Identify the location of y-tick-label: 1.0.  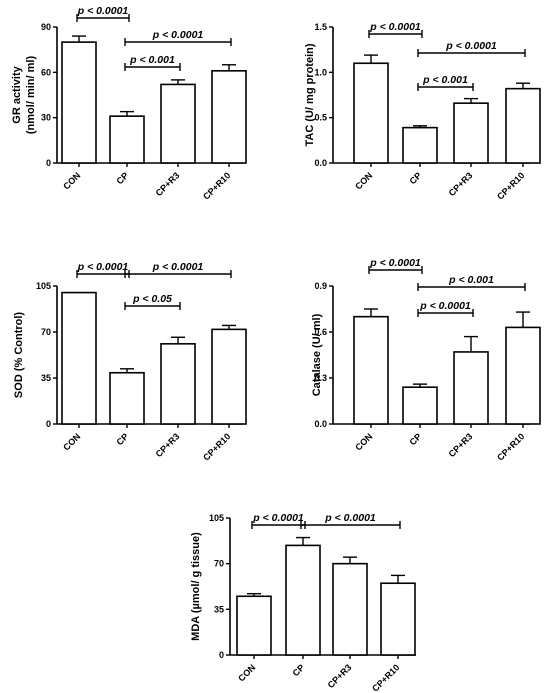
(320, 72).